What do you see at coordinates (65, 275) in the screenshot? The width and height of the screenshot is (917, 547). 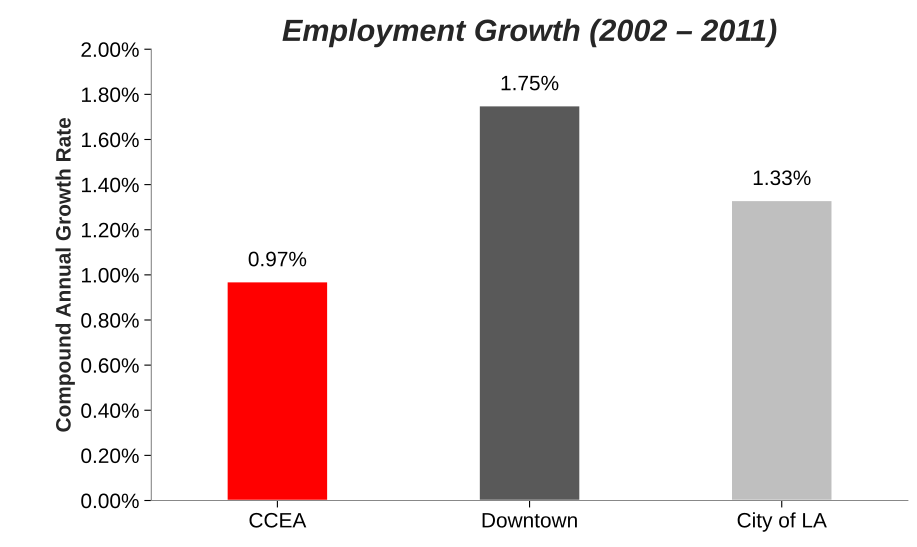 I see `y-axis-title: Compound Annual Growth Rate` at bounding box center [65, 275].